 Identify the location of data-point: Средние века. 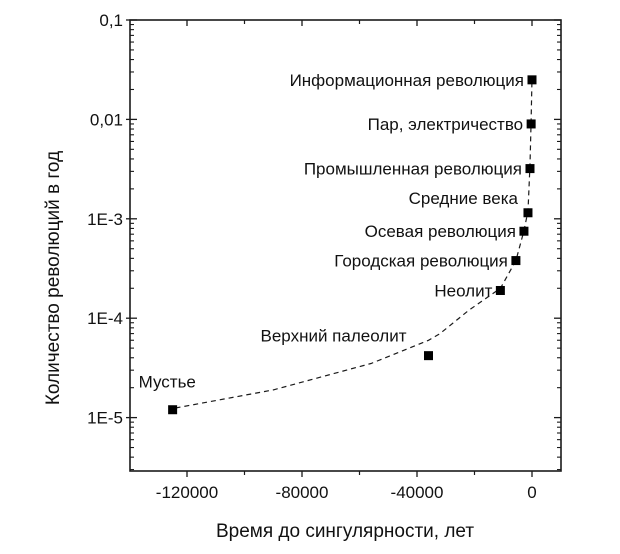
(471, 203).